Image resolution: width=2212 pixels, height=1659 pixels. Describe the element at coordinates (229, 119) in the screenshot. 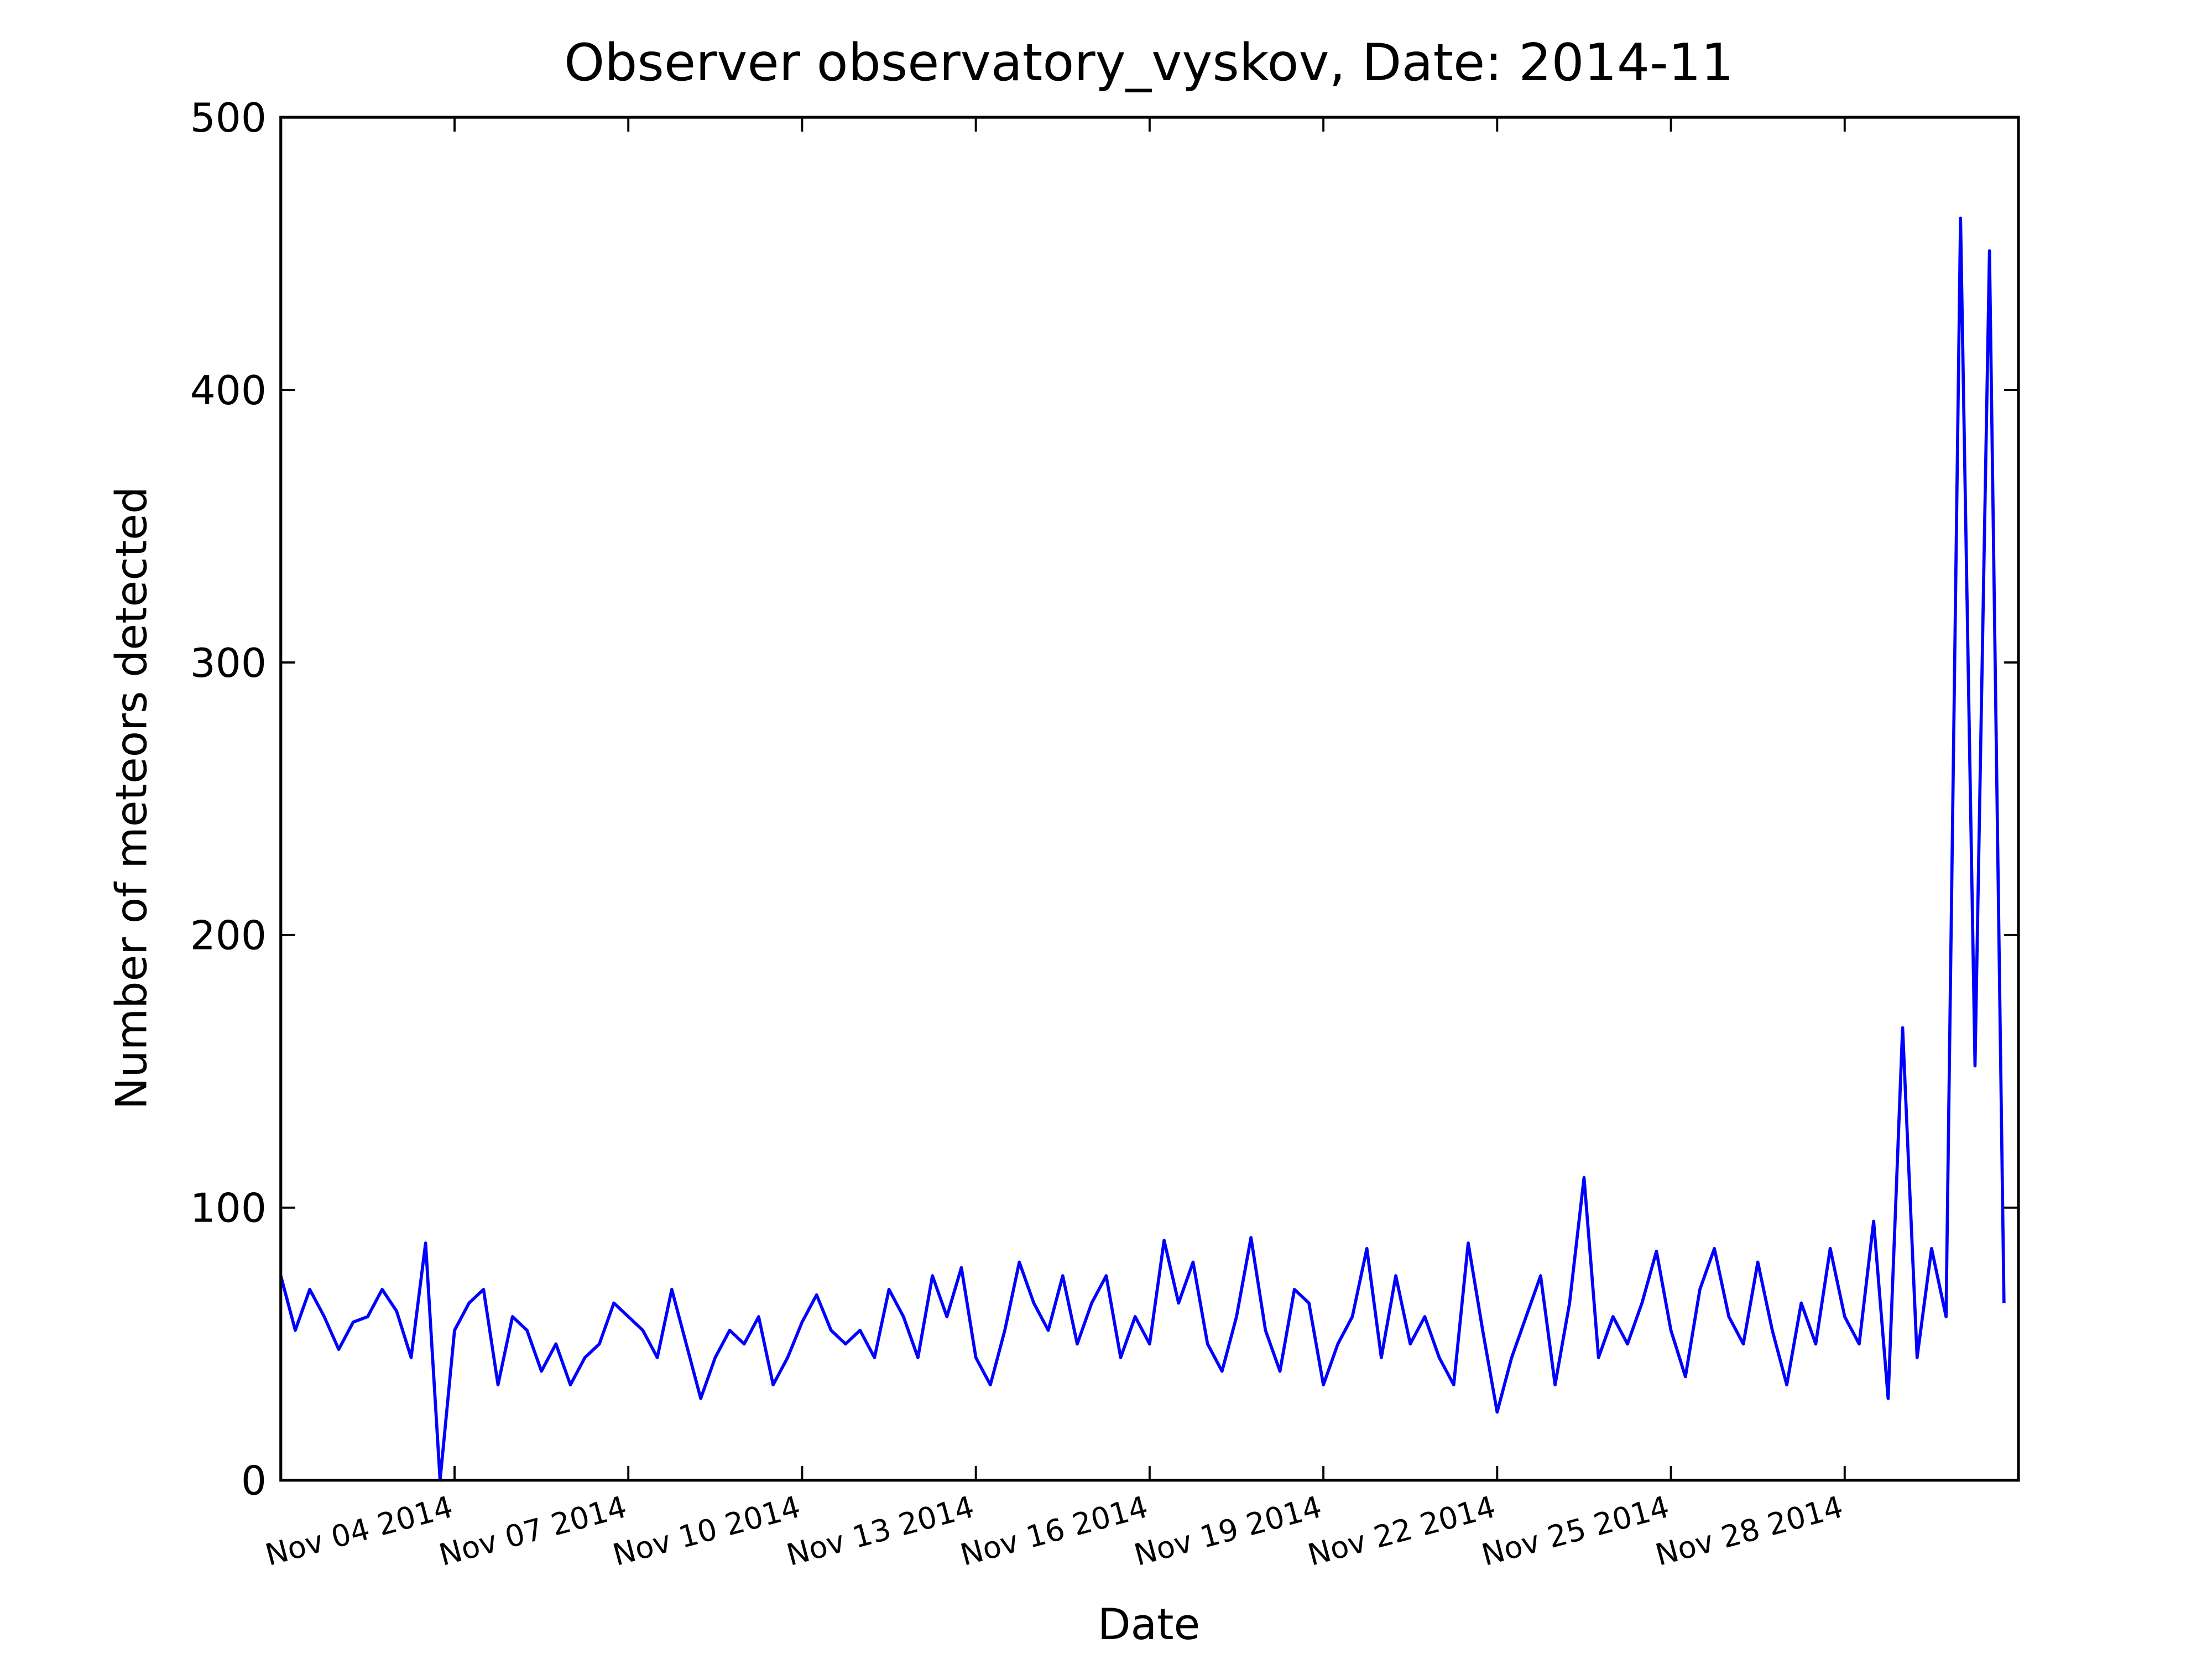

I see `y-tick-label: 500` at that location.